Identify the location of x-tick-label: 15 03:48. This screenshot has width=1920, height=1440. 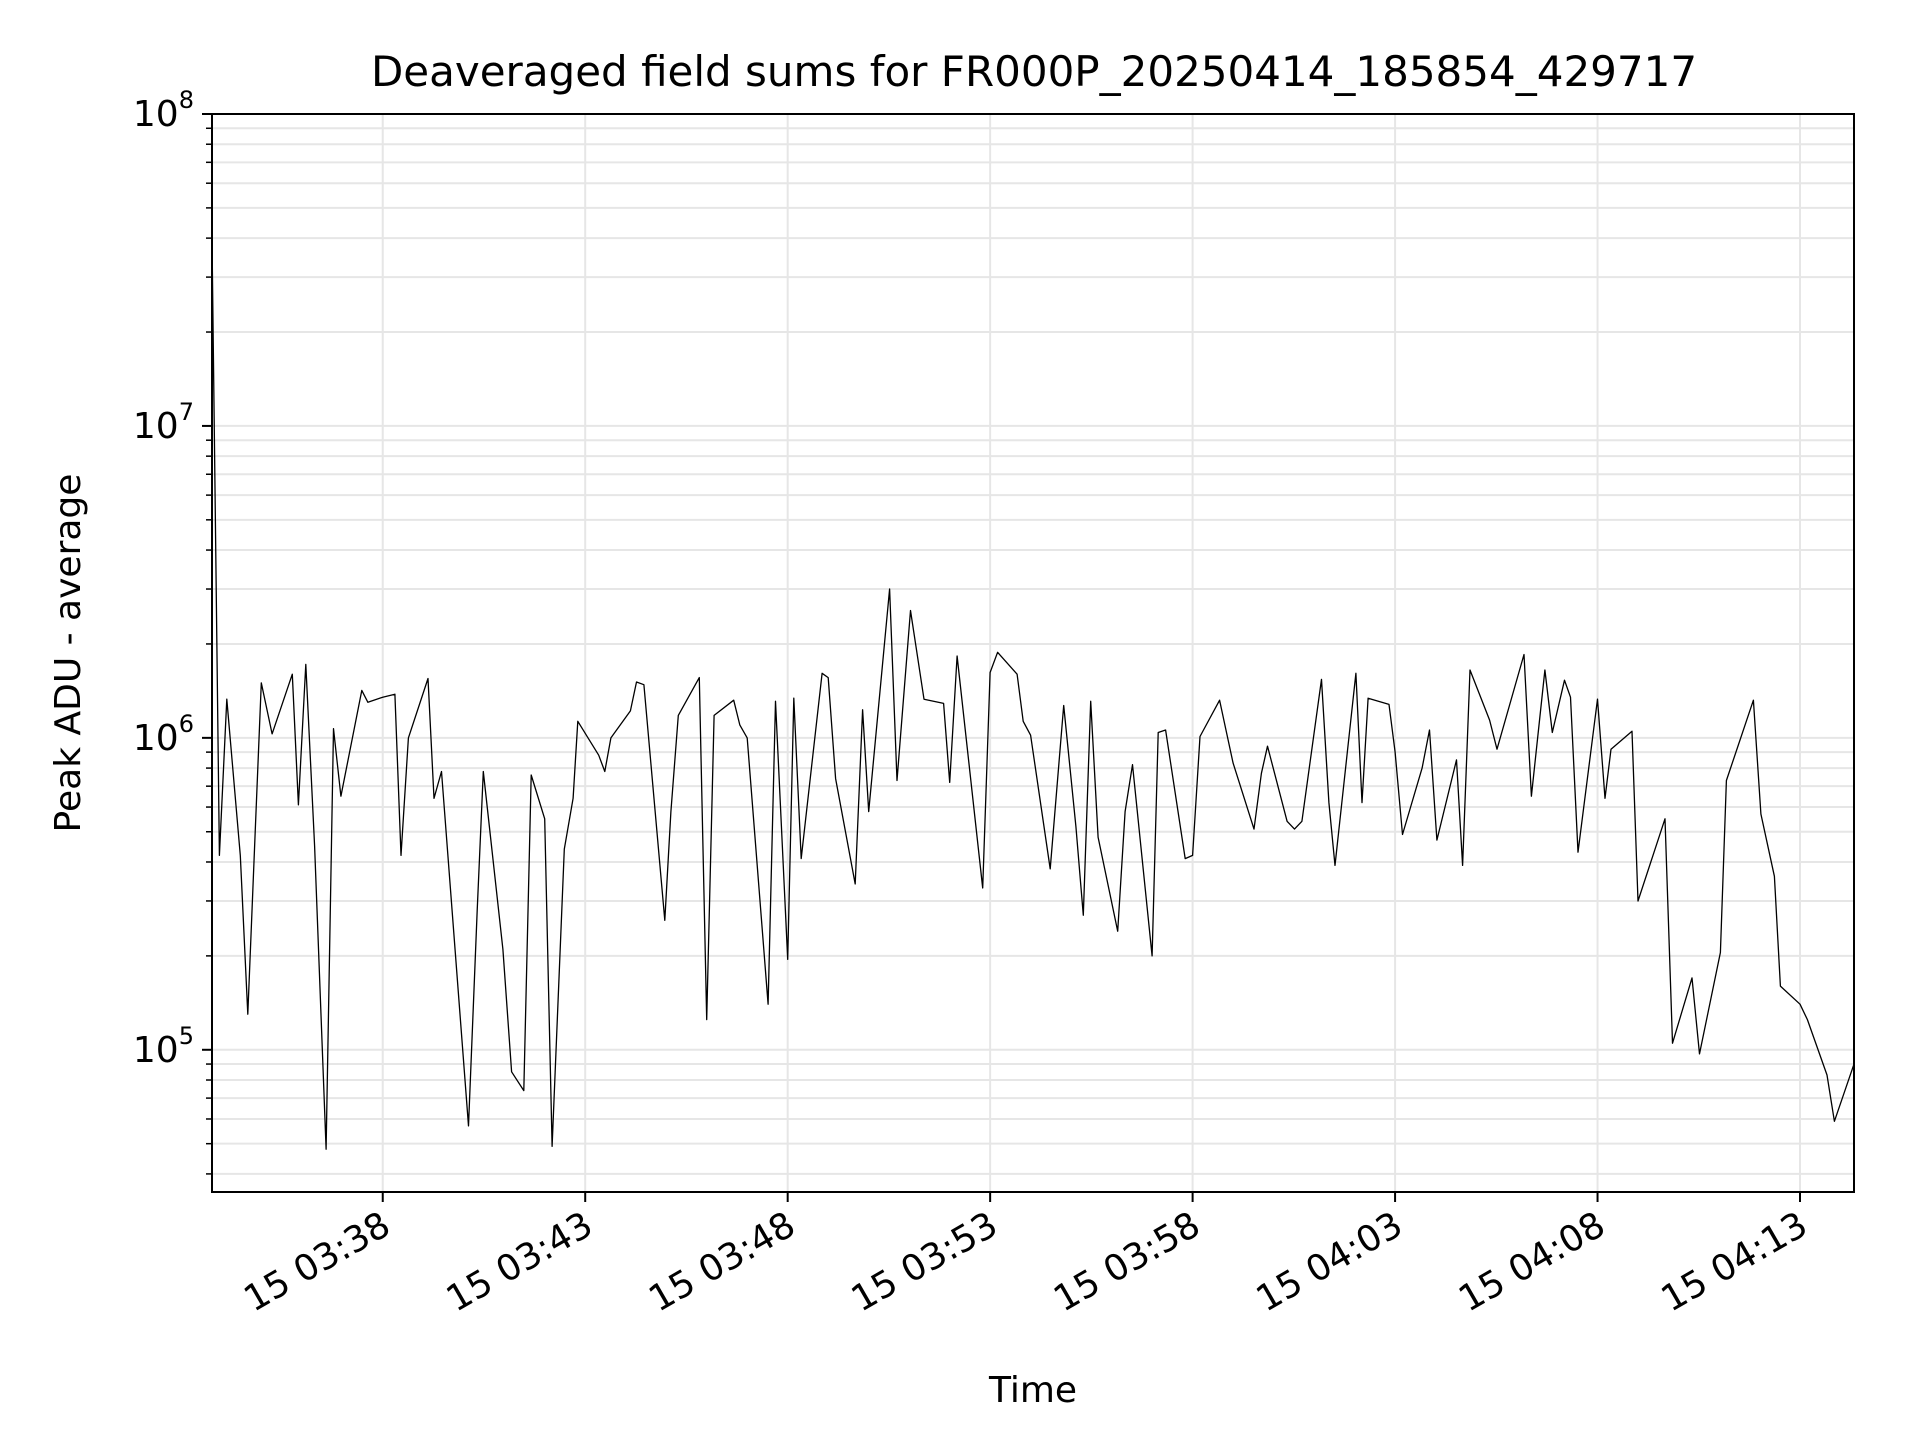
(722, 1262).